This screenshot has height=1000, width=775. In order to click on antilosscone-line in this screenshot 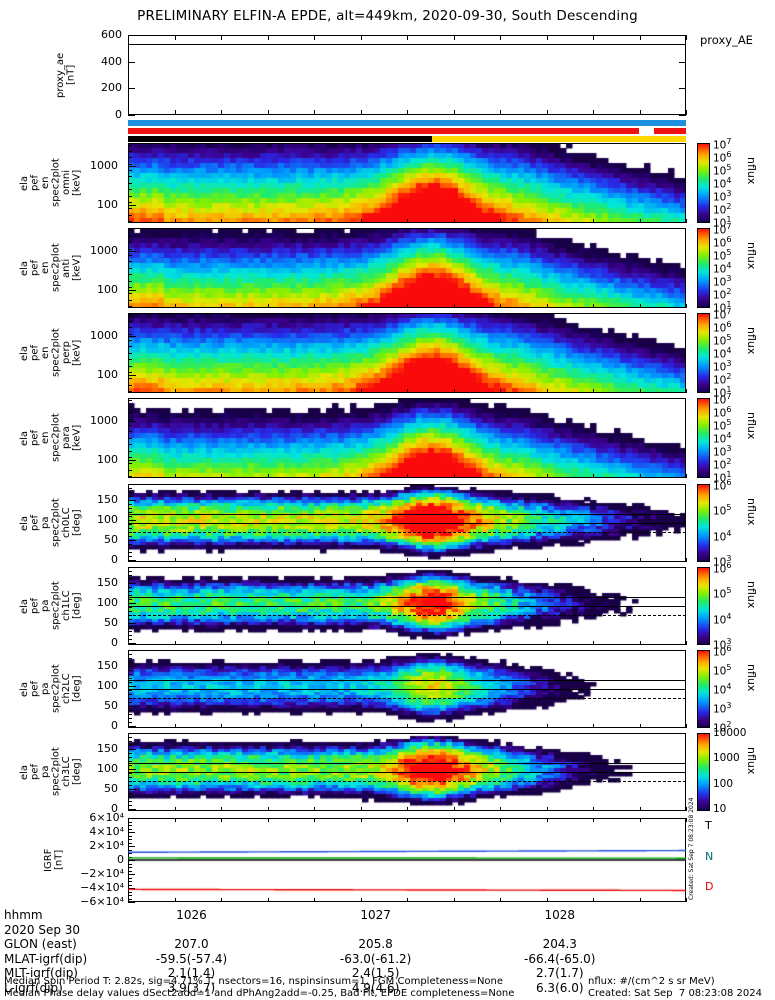, I will do `click(407, 781)`.